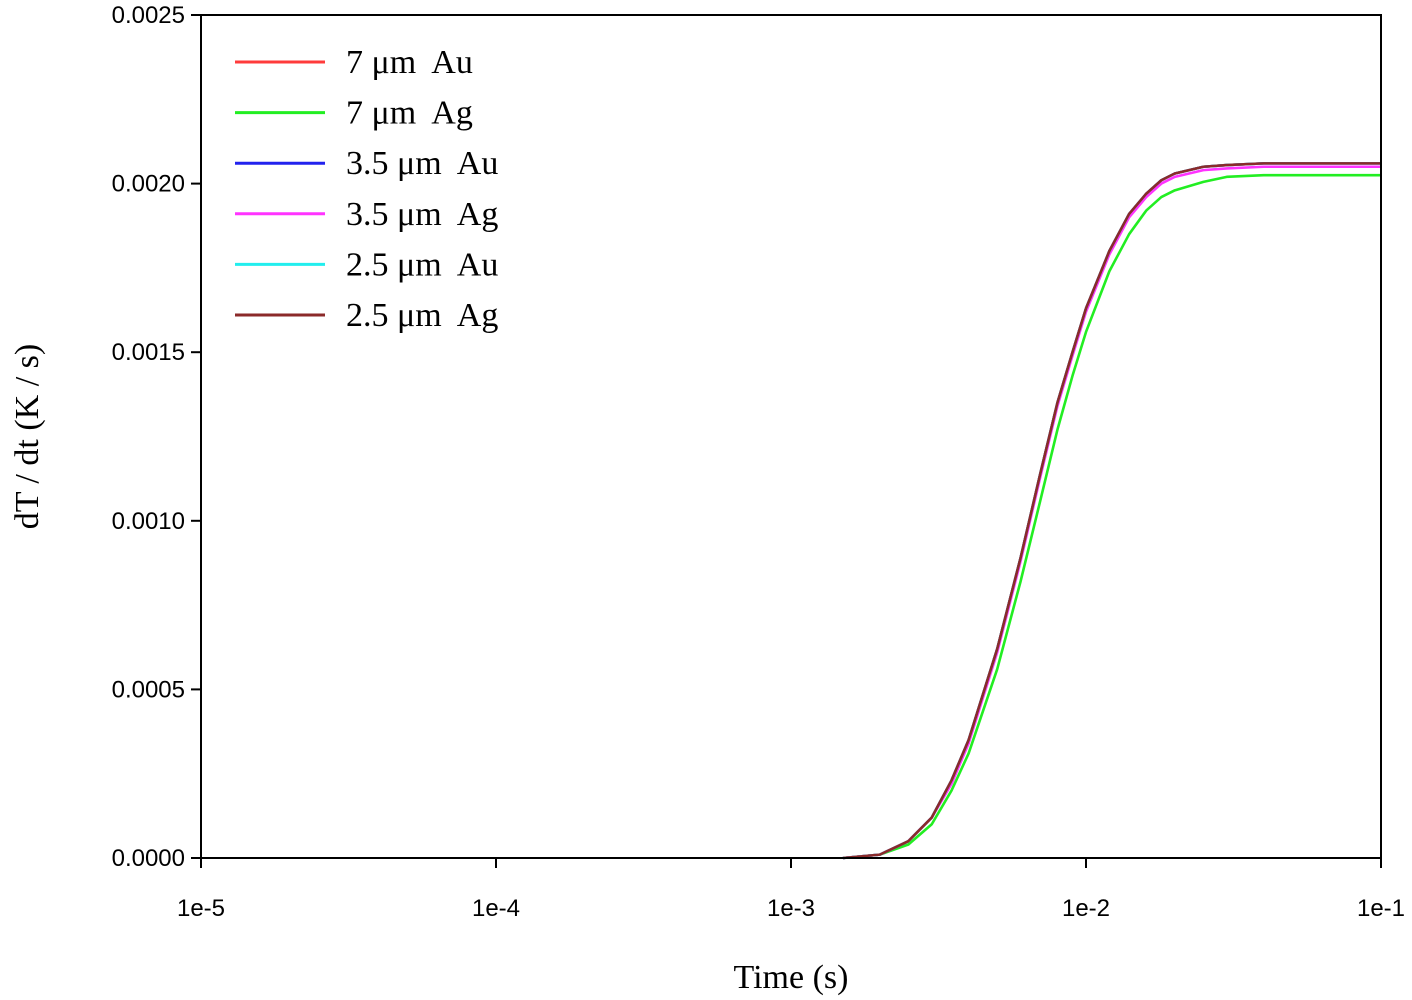 The height and width of the screenshot is (1000, 1412). Describe the element at coordinates (496, 908) in the screenshot. I see `x-tick-label: 1e-4` at that location.